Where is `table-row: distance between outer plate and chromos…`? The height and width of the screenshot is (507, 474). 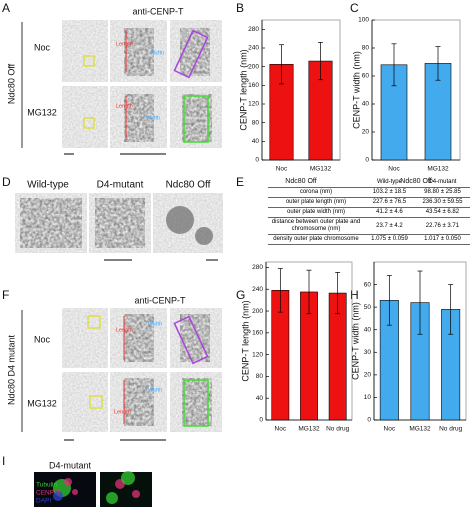
table-row: distance between outer plate and chromos… is located at coordinates (369, 226).